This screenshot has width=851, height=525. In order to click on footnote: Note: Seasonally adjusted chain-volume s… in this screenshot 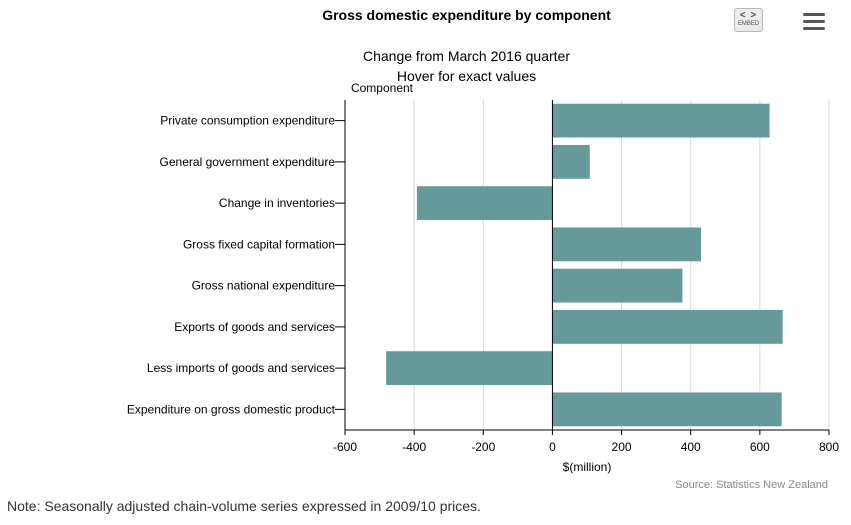, I will do `click(244, 506)`.